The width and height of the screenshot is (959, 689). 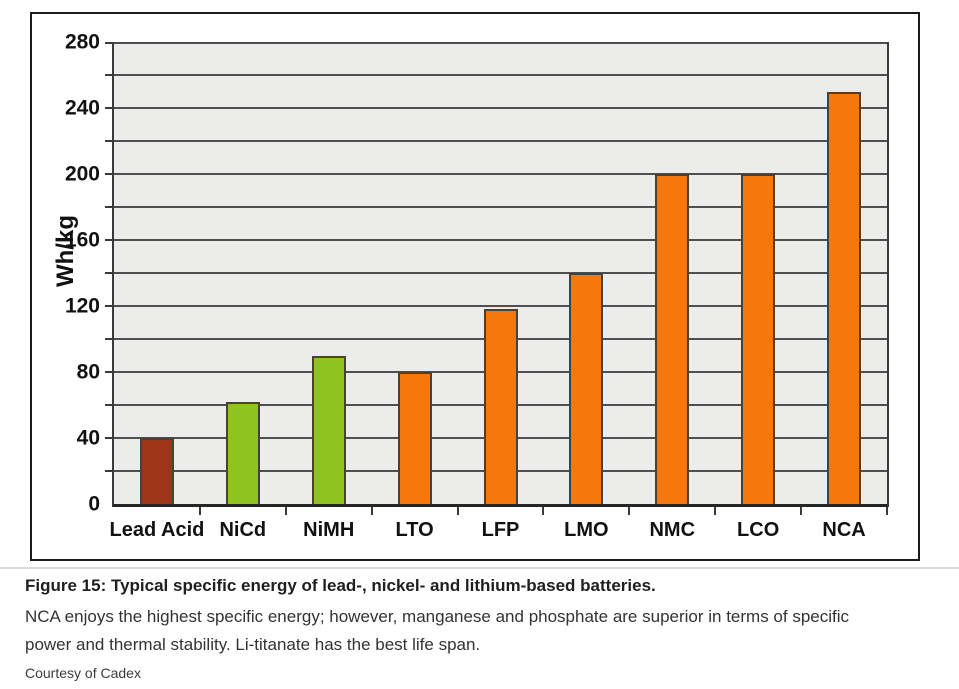 I want to click on x-axis-label-nmc: NMC, so click(x=672, y=530).